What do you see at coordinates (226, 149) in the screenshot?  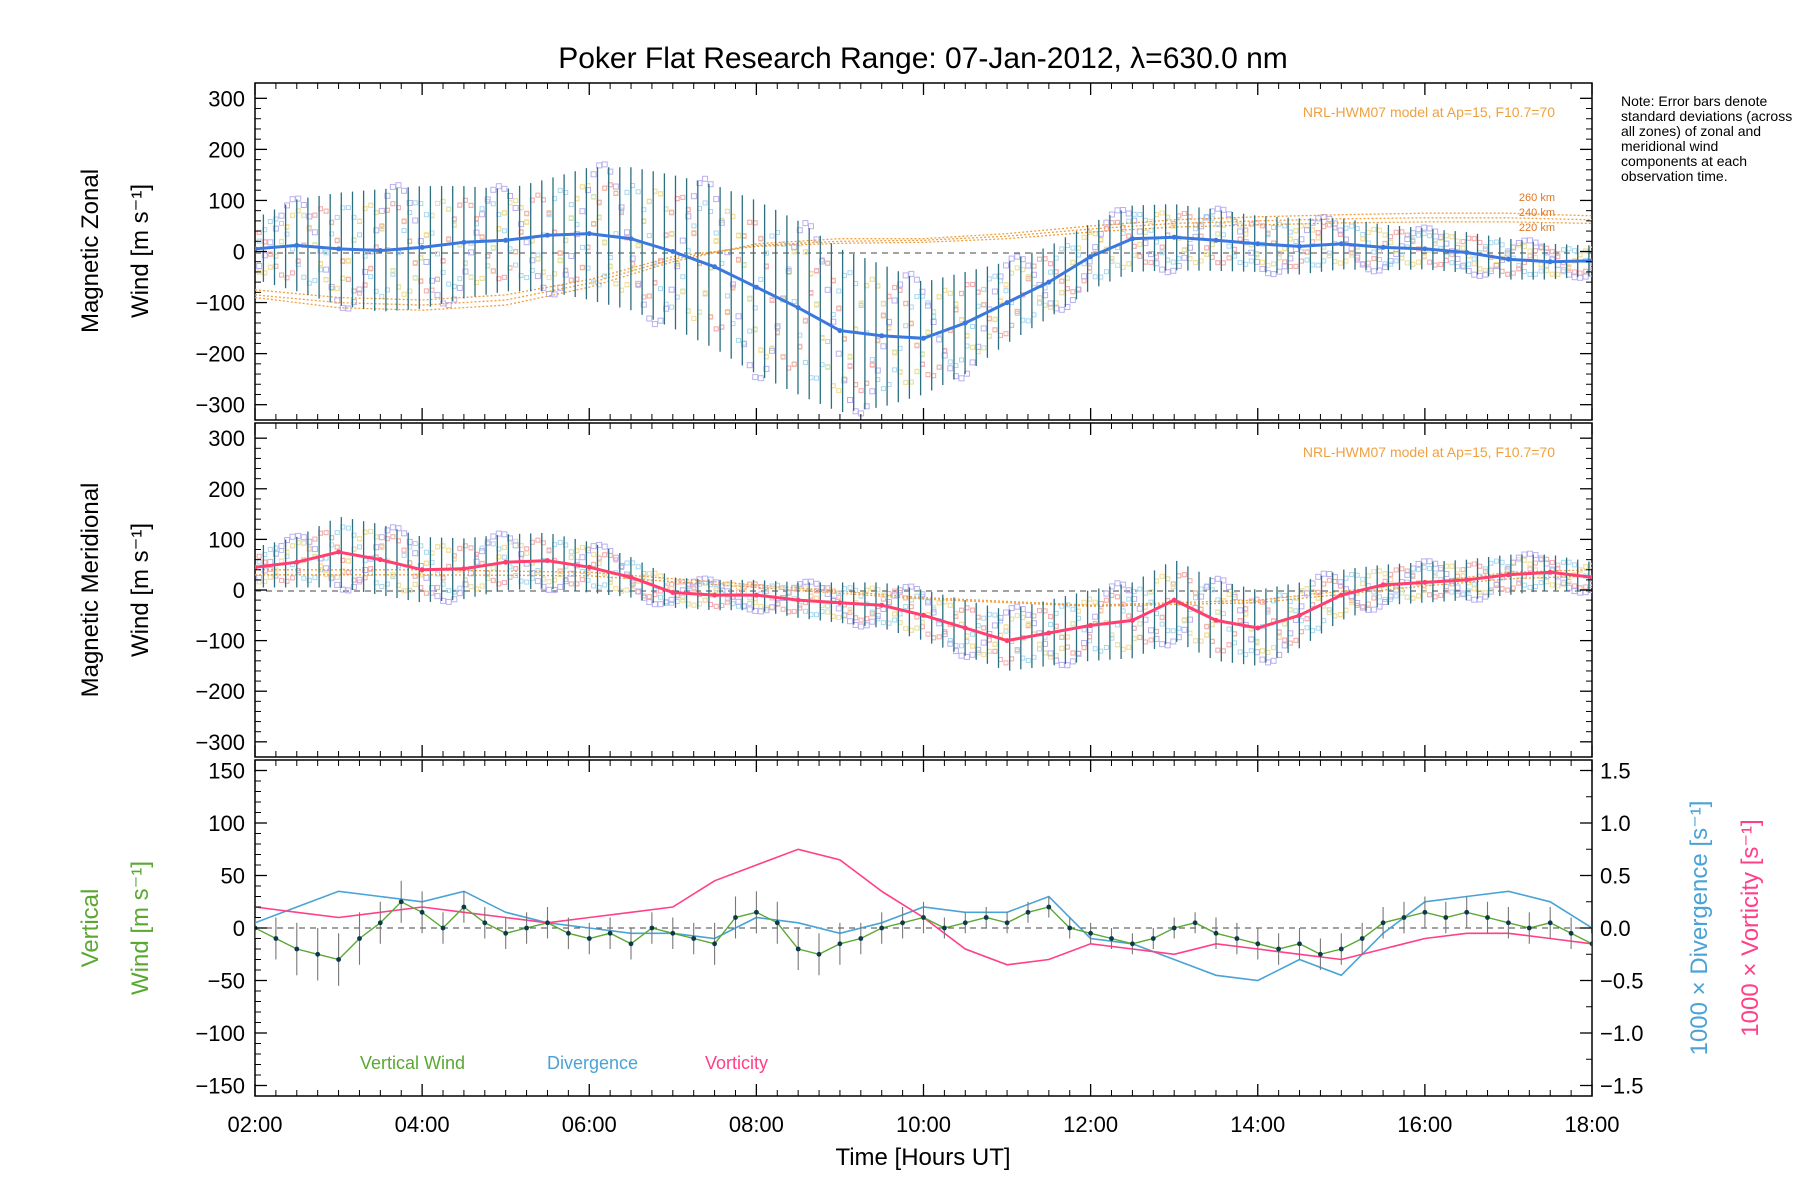 I see `y-tick-label: 200` at bounding box center [226, 149].